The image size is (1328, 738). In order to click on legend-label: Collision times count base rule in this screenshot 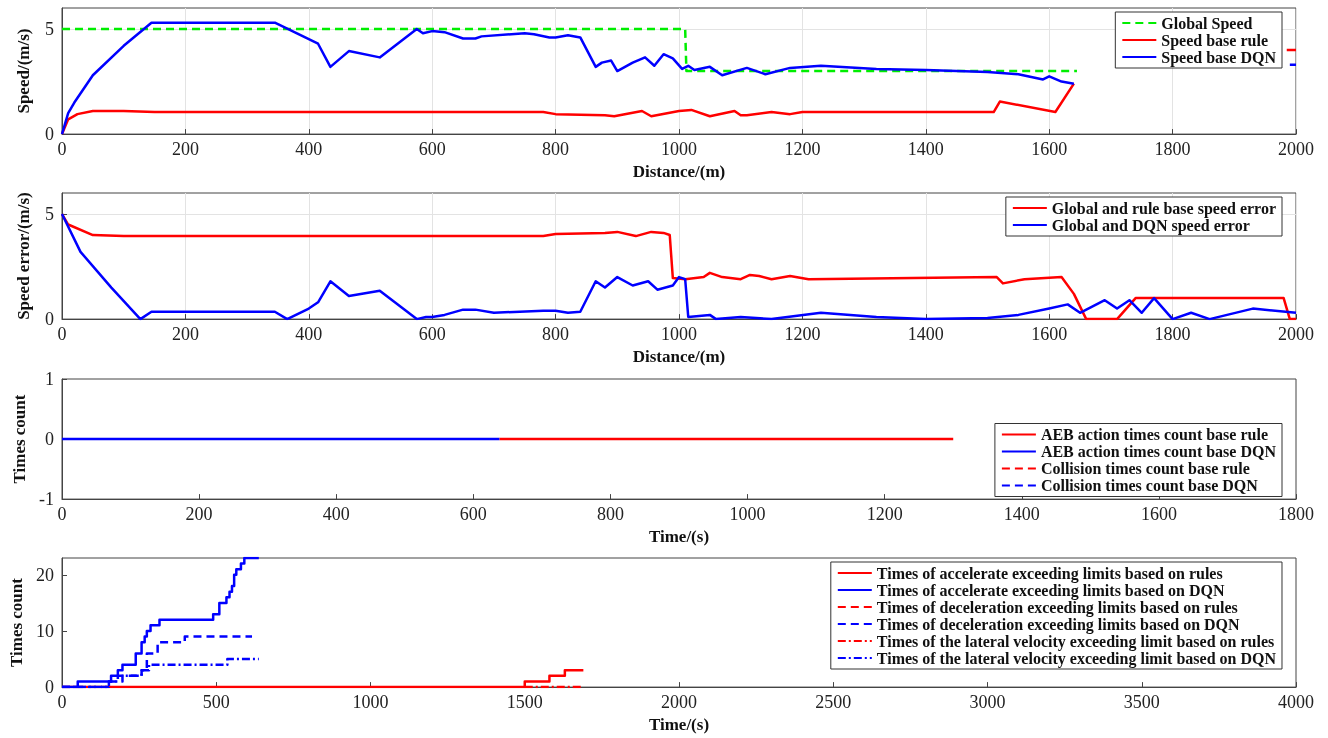, I will do `click(1145, 468)`.